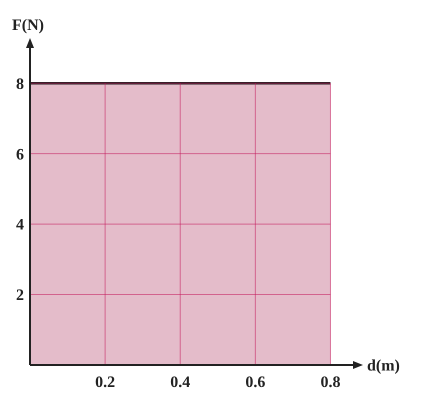 The height and width of the screenshot is (403, 423). I want to click on x-tick-label: 0.8, so click(330, 382).